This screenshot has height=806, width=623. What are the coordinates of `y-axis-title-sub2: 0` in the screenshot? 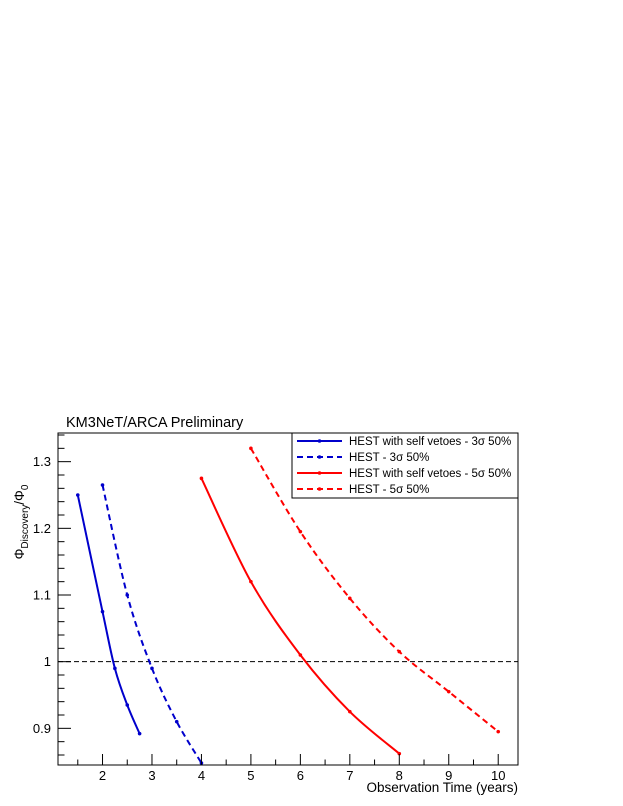 It's located at (25, 487).